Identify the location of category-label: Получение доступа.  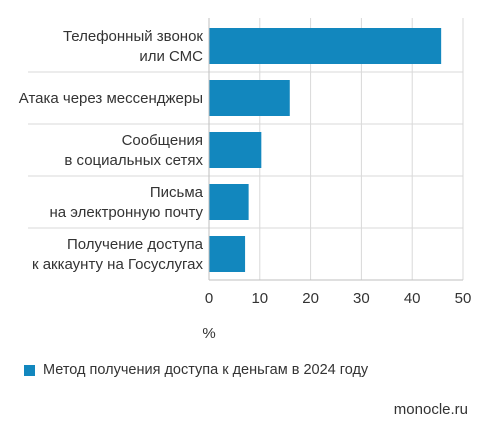
(135, 244).